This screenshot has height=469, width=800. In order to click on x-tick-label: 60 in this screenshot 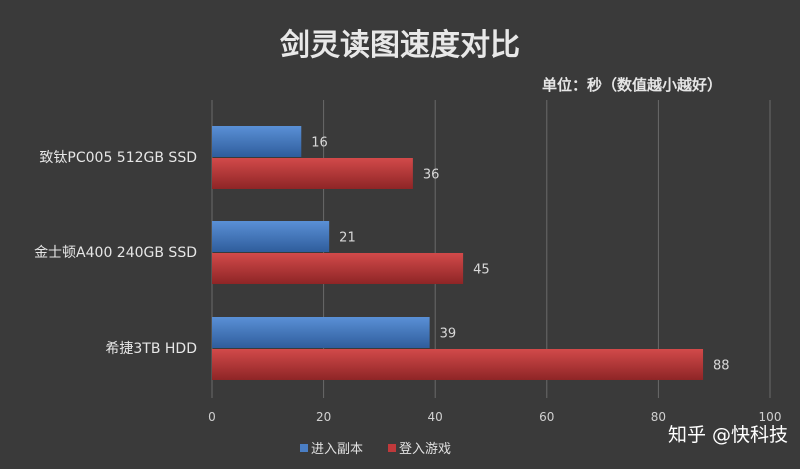, I will do `click(546, 417)`.